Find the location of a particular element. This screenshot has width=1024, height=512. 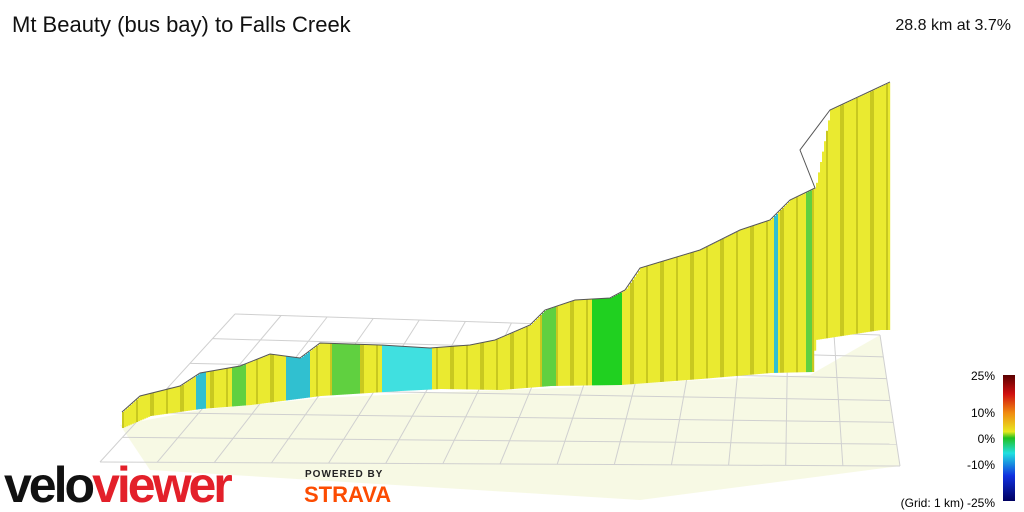

partner-logo: STRAVA is located at coordinates (347, 494).